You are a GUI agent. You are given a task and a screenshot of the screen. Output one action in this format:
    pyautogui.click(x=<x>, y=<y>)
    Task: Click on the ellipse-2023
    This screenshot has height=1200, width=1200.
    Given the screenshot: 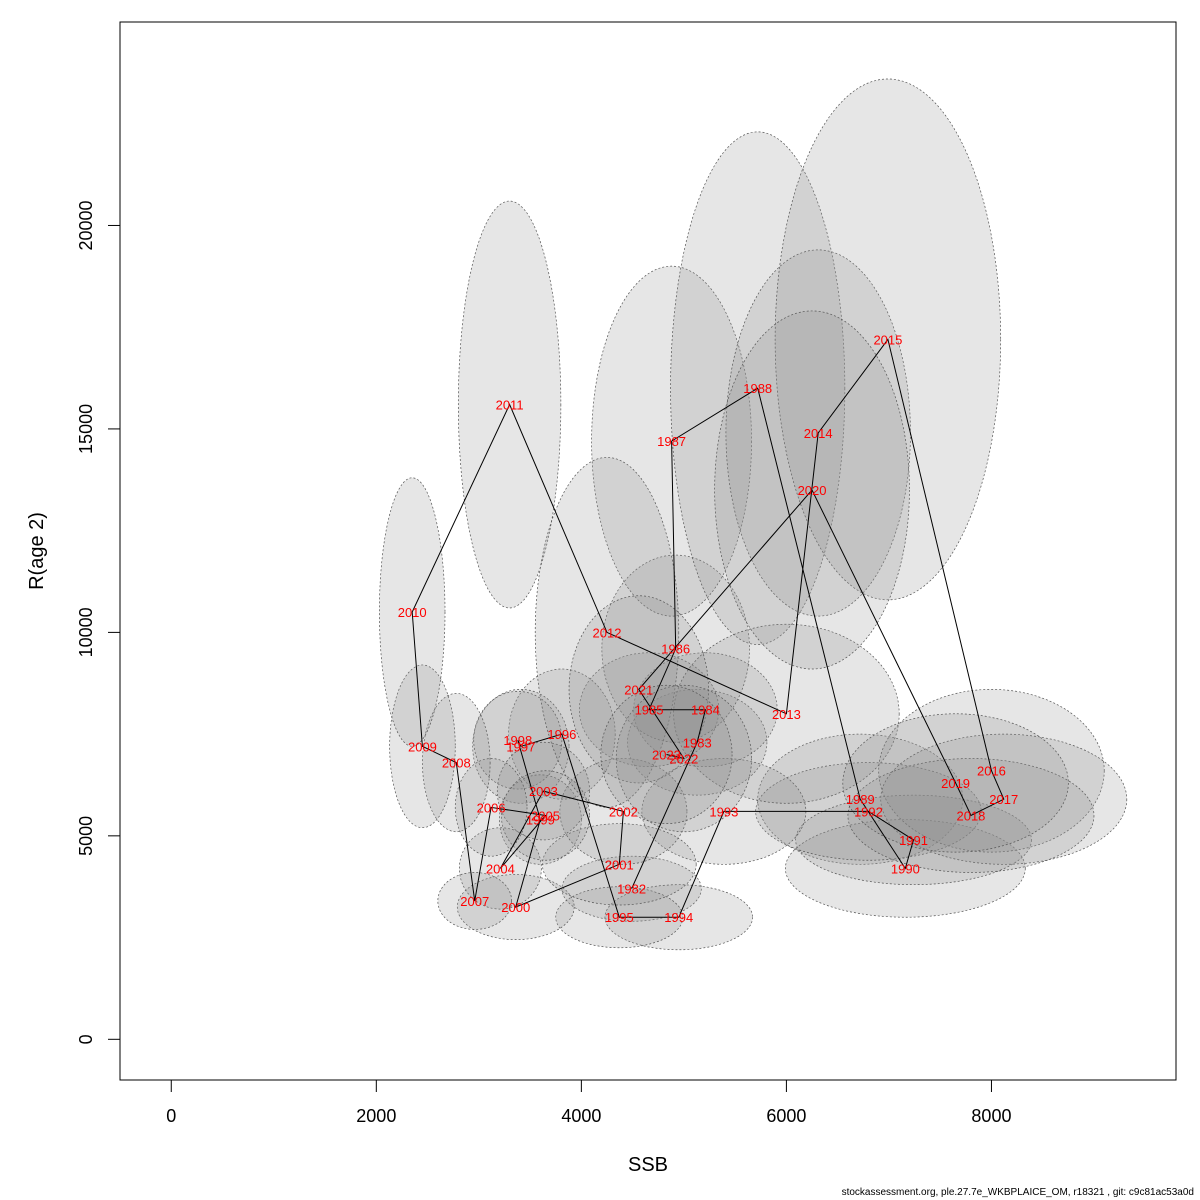 What is the action you would take?
    pyautogui.click(x=666, y=754)
    